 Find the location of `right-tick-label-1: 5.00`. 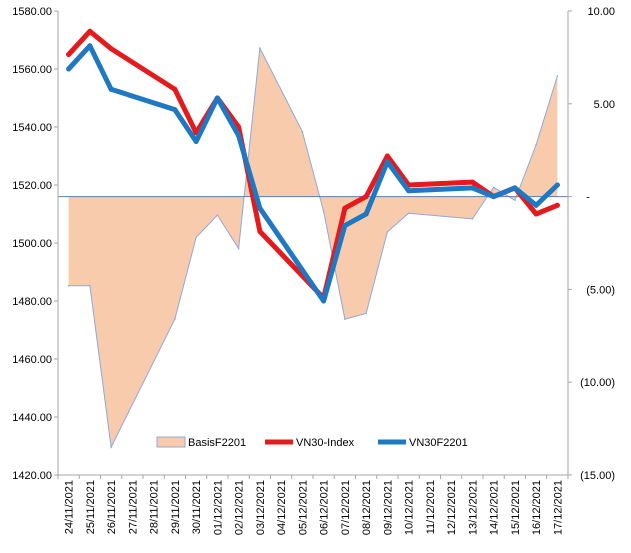

right-tick-label-1: 5.00 is located at coordinates (604, 105).